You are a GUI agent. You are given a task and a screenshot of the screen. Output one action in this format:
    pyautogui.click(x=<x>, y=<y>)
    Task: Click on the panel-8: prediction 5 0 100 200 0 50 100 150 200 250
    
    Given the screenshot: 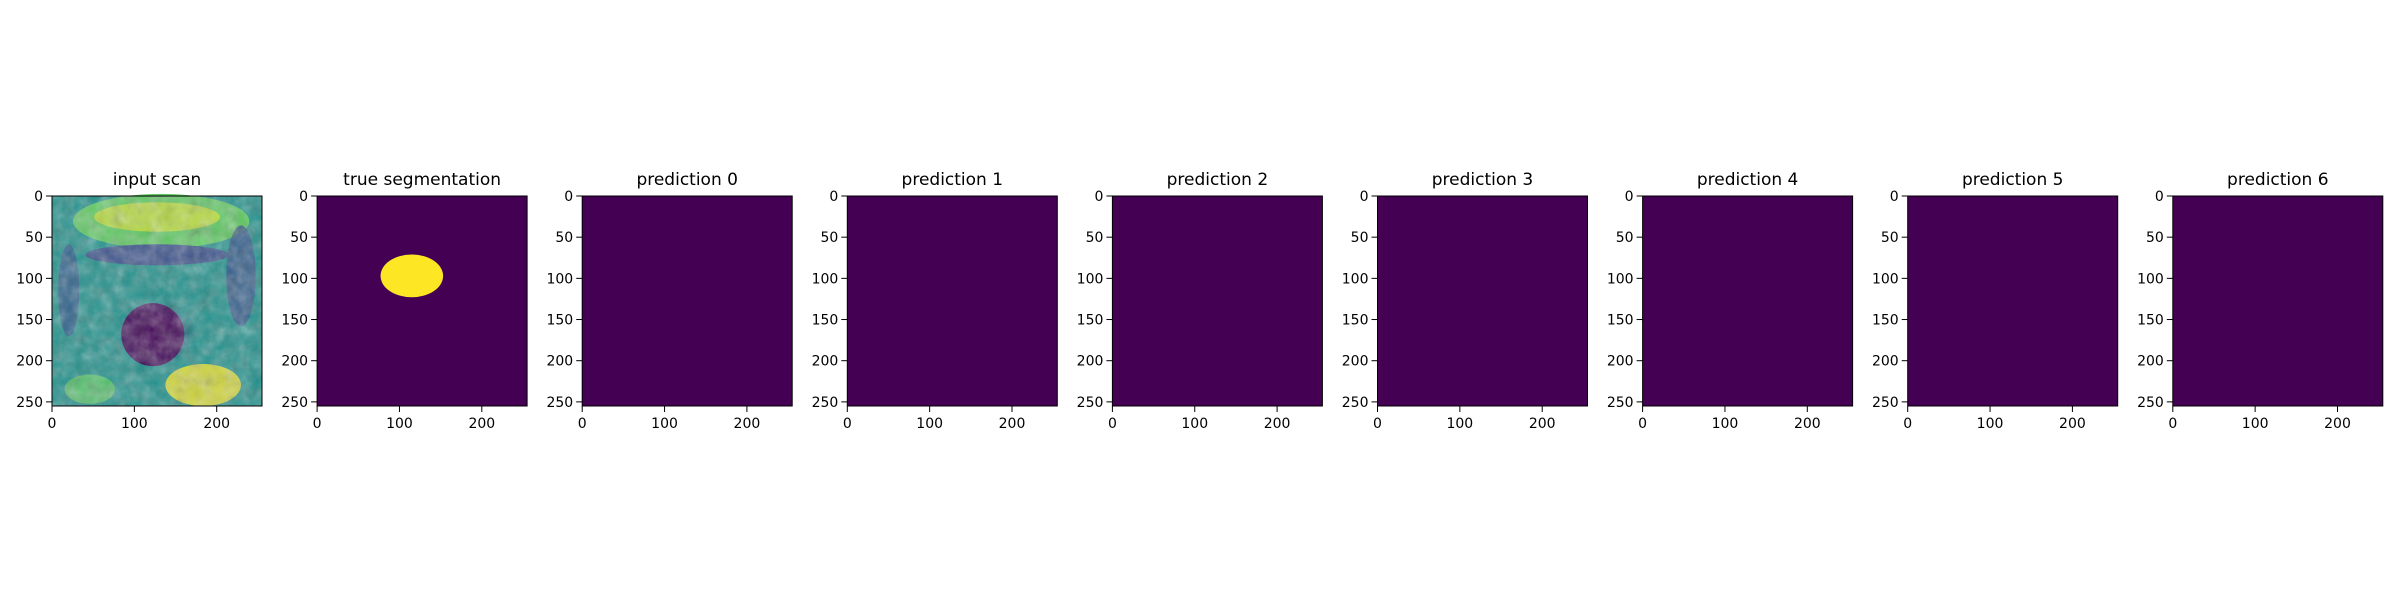 What is the action you would take?
    pyautogui.click(x=1995, y=301)
    